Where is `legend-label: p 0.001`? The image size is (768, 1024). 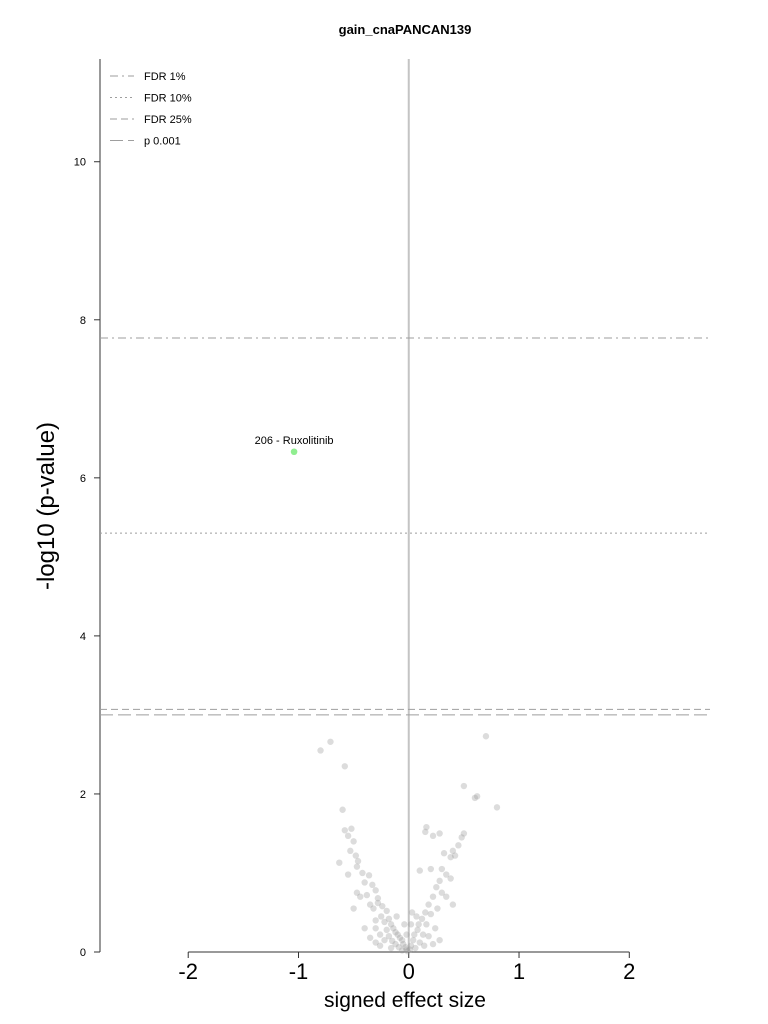
legend-label: p 0.001 is located at coordinates (162, 142).